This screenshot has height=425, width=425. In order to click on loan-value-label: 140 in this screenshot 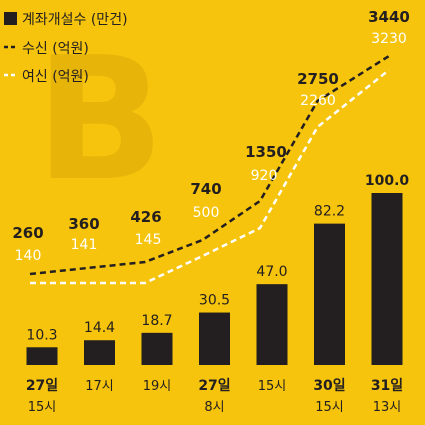, I will do `click(28, 256)`.